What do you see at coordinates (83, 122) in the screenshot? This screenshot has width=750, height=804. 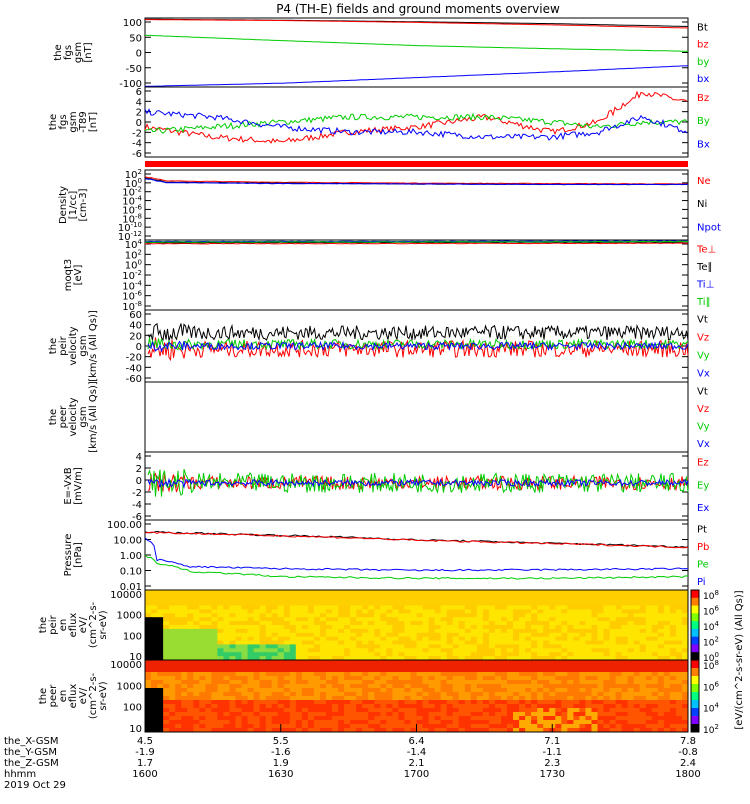 I see `y-label-line: -T89` at bounding box center [83, 122].